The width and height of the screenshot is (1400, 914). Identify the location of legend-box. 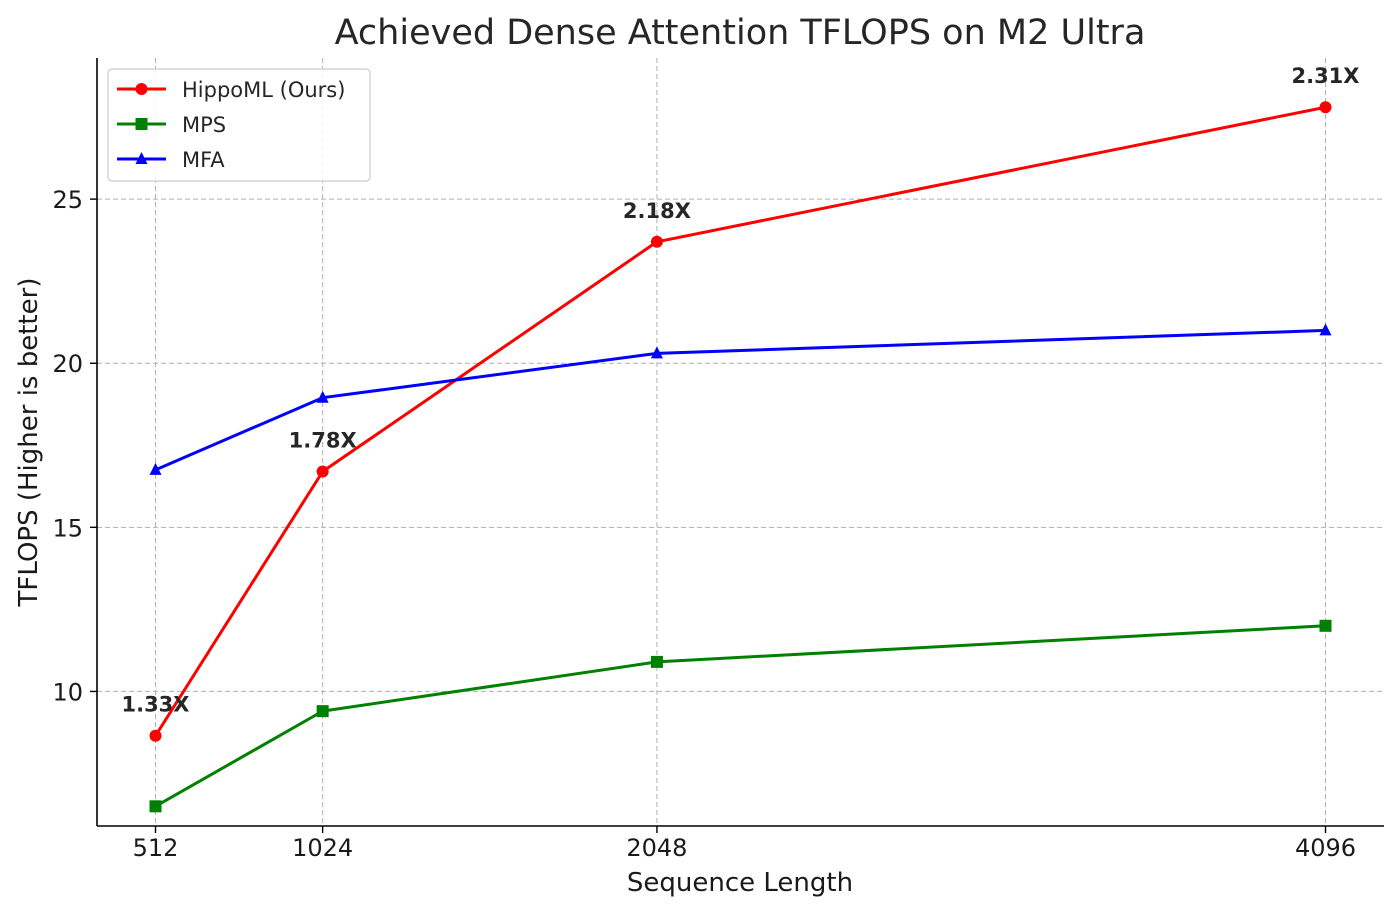
(239, 125).